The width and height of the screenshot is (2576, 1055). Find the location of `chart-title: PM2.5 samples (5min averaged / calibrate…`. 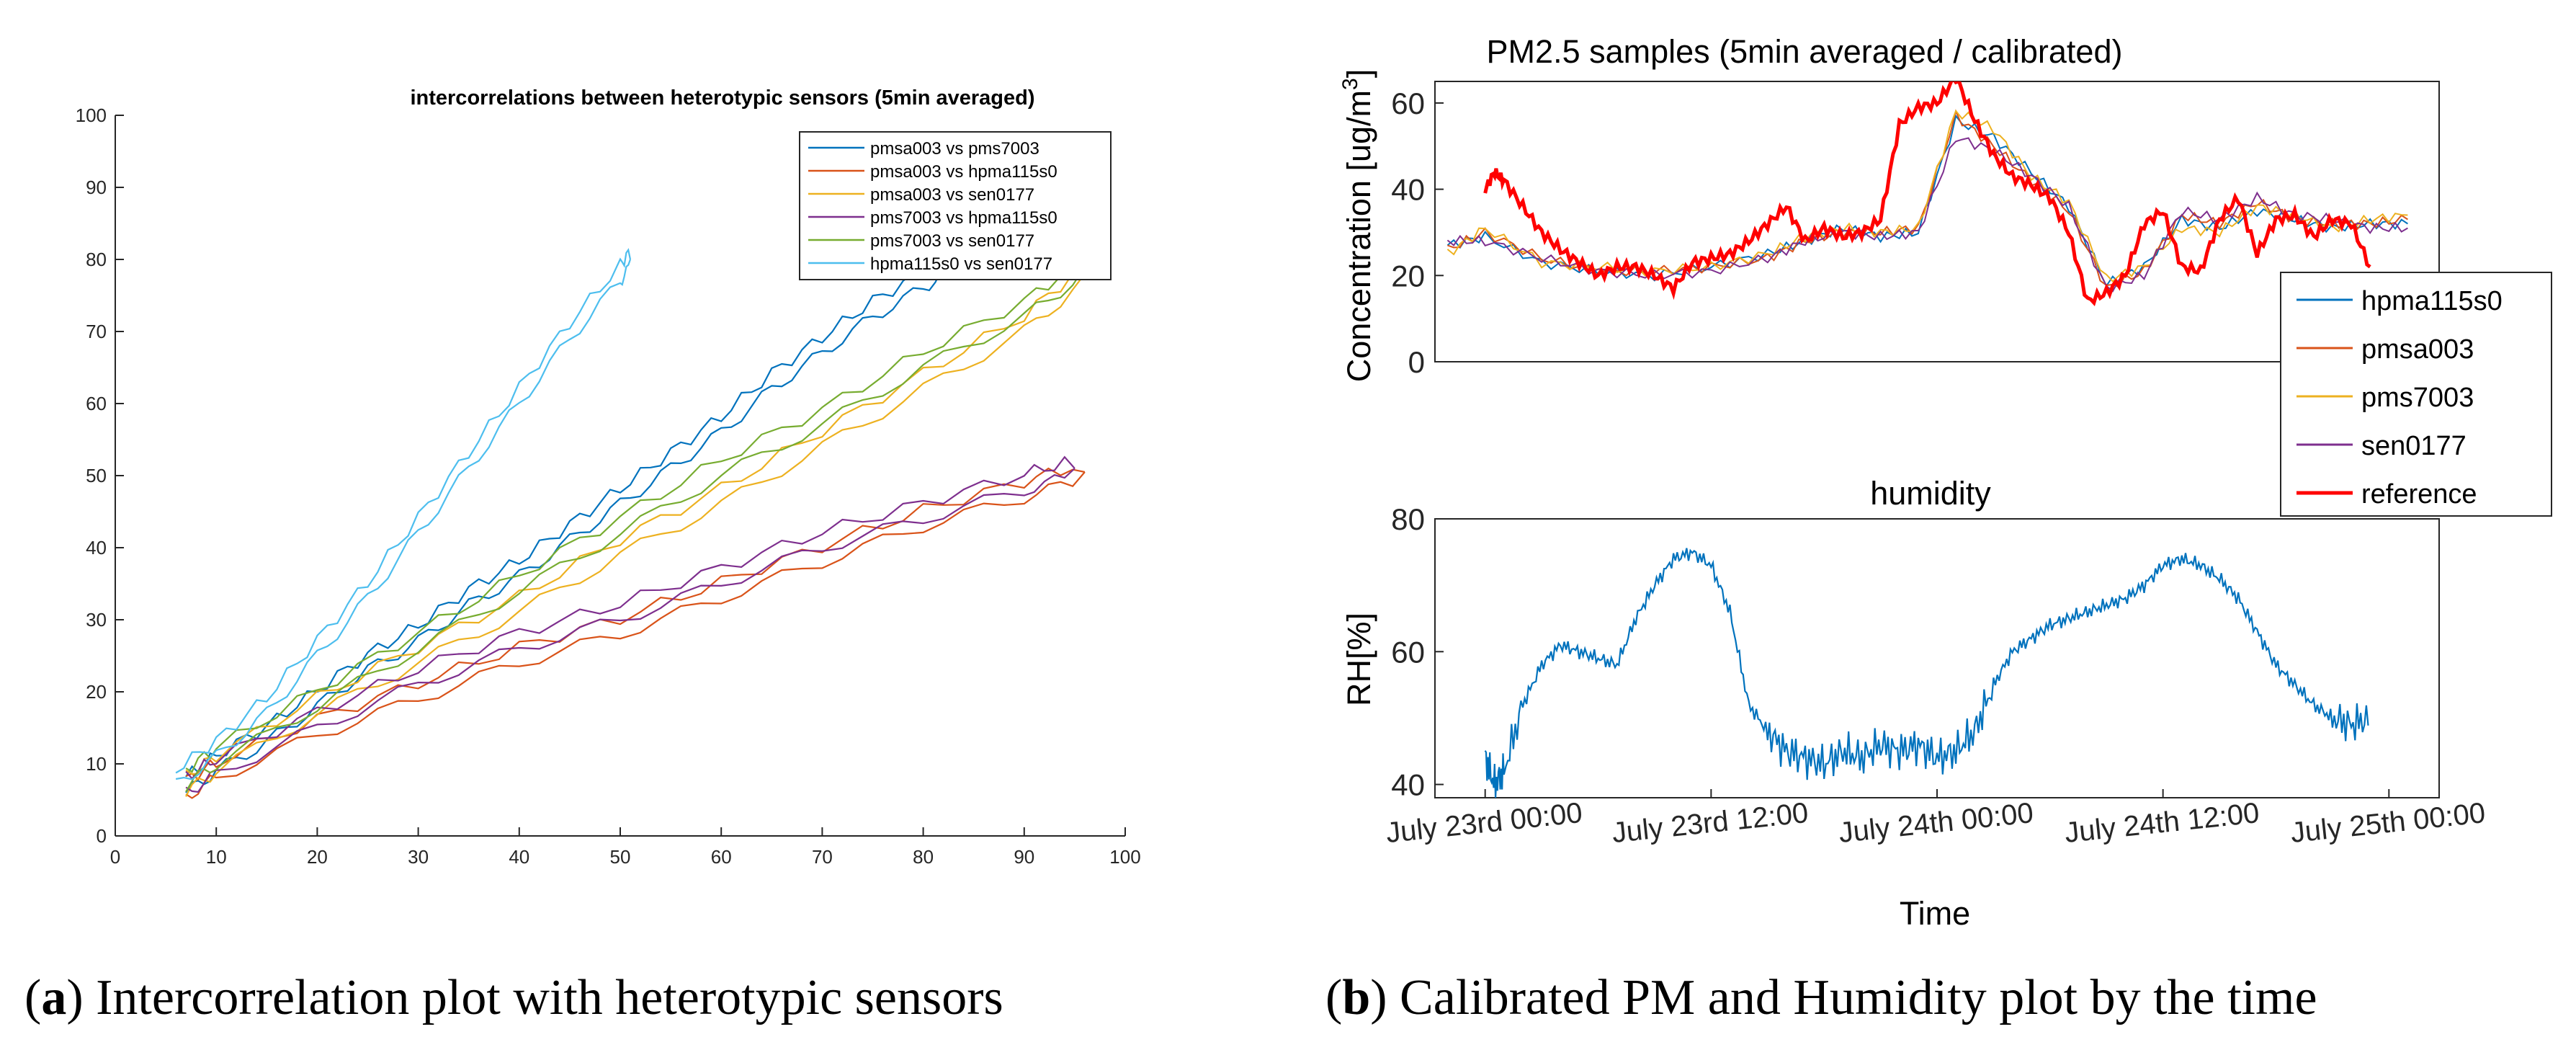

chart-title: PM2.5 samples (5min averaged / calibrate… is located at coordinates (1805, 51).